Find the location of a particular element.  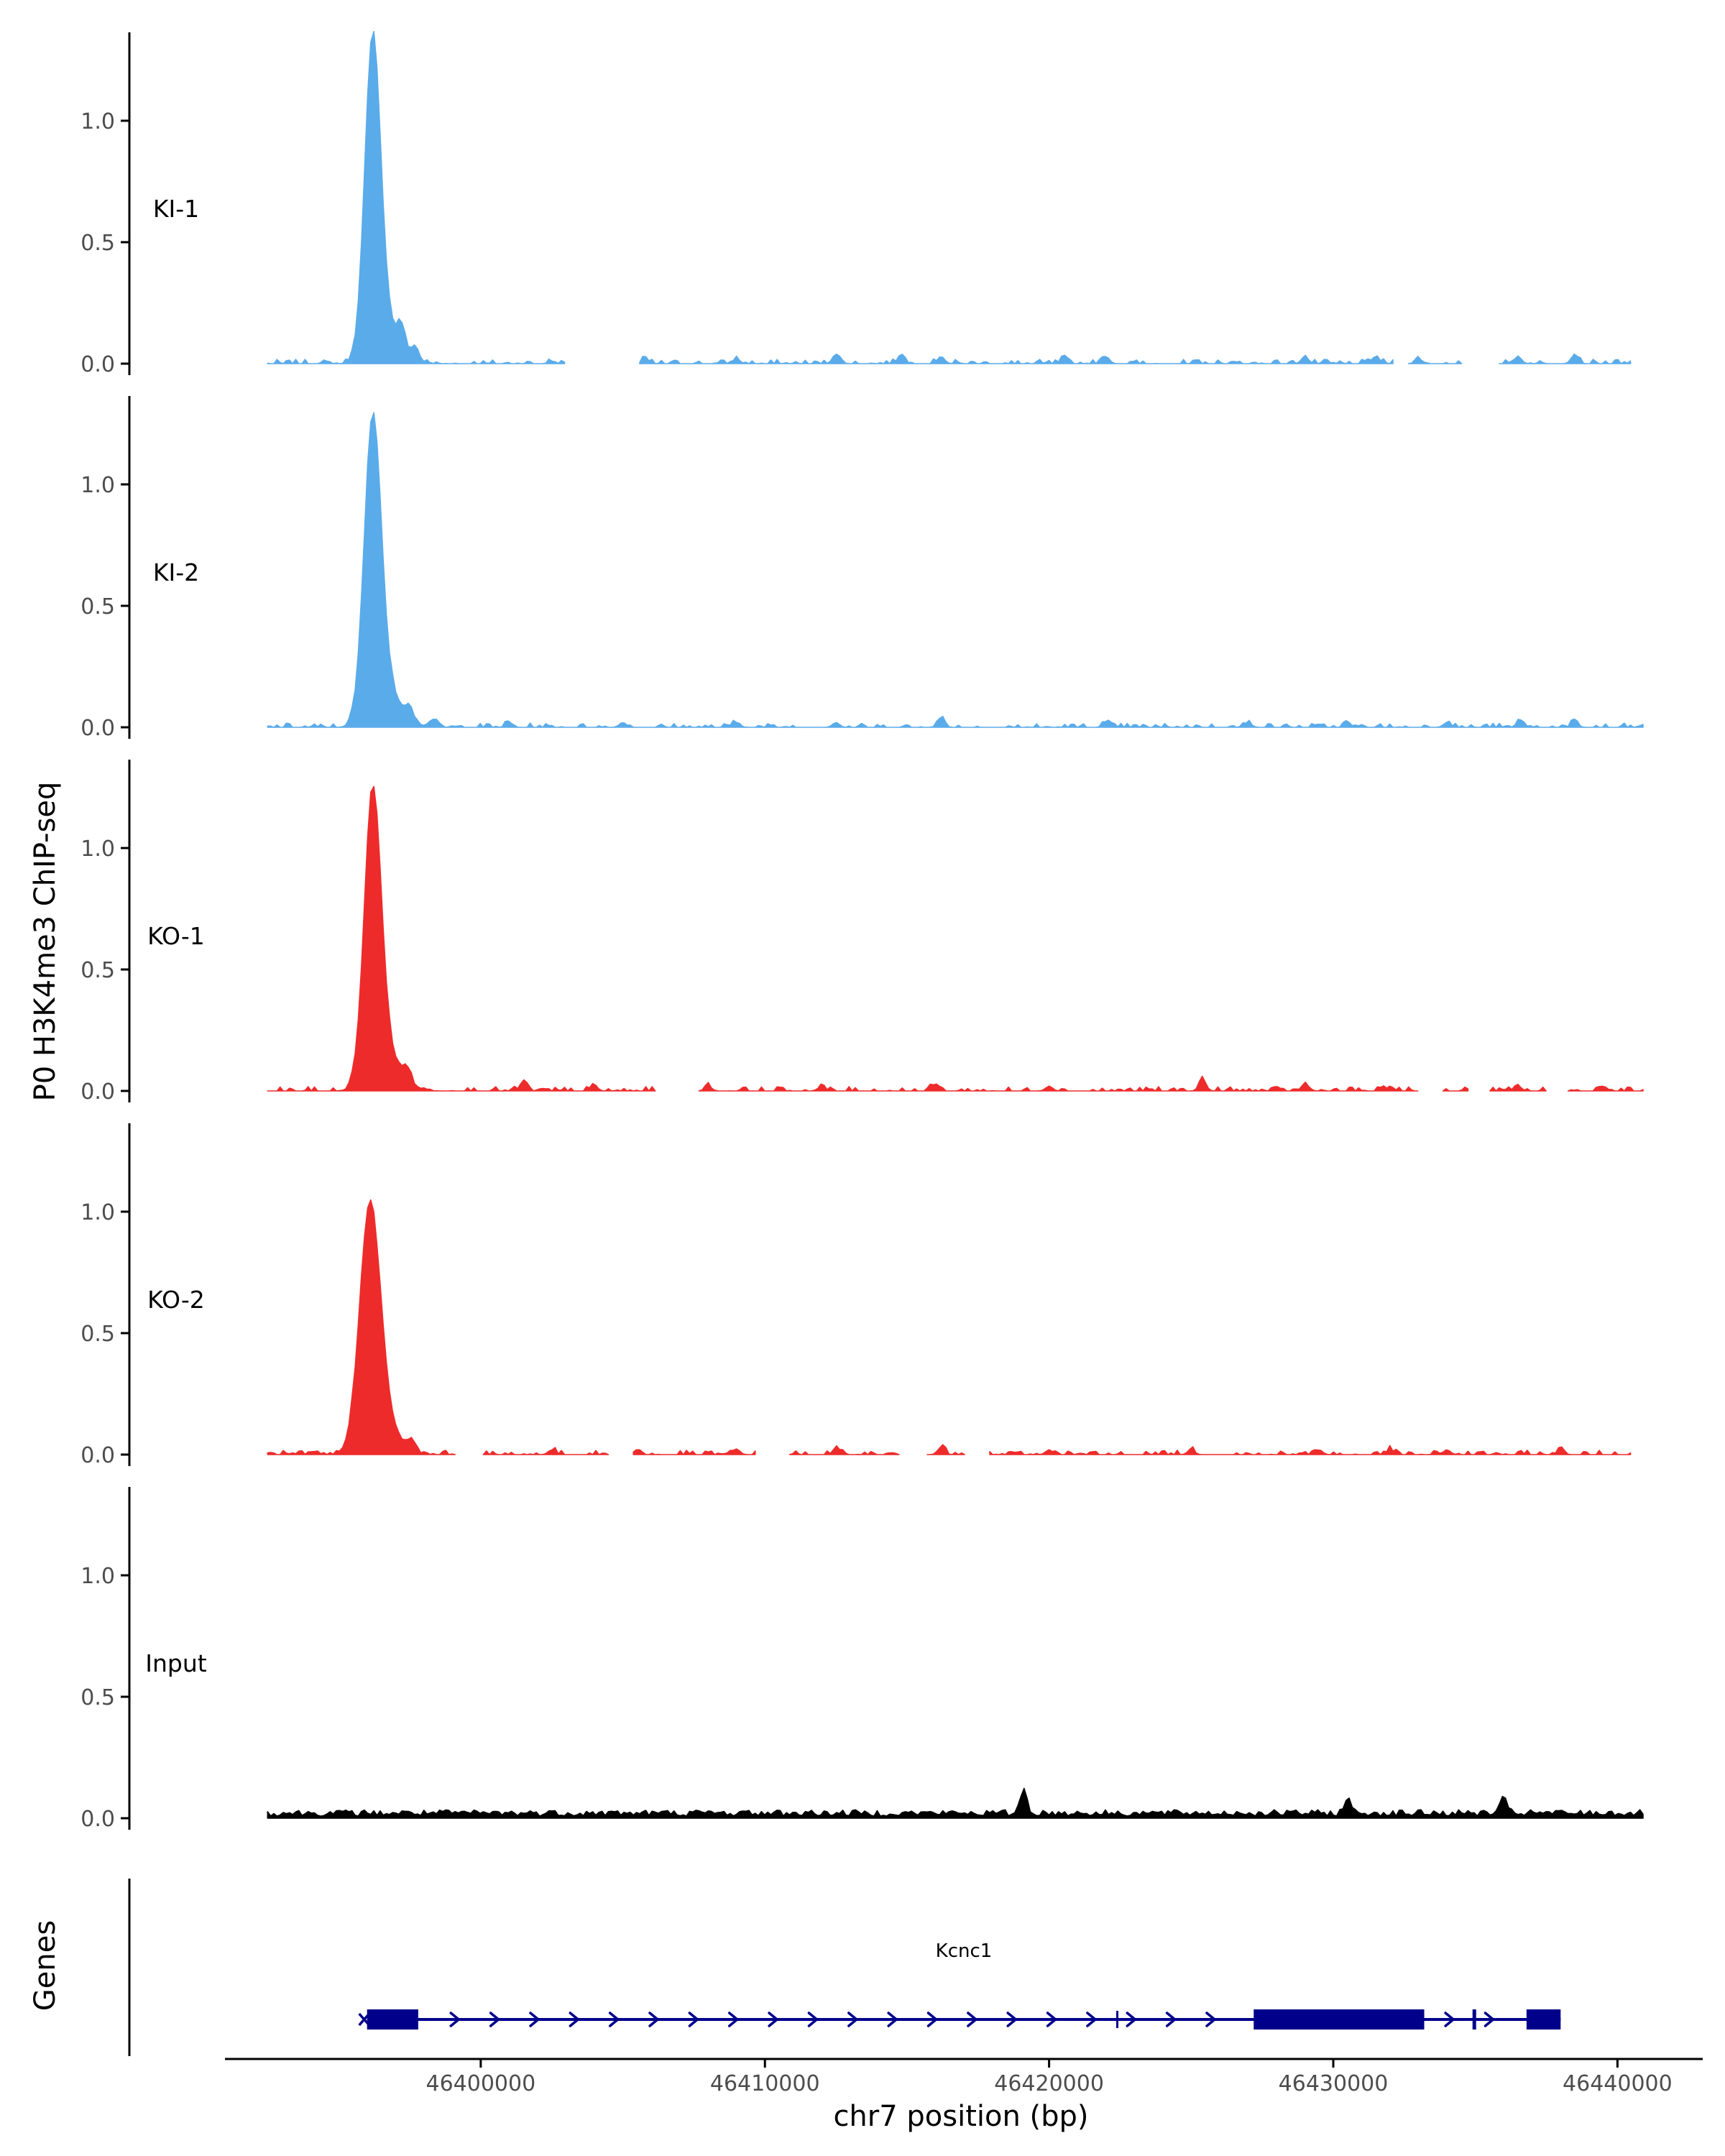

x-tick-label: 46400000 is located at coordinates (480, 2083).